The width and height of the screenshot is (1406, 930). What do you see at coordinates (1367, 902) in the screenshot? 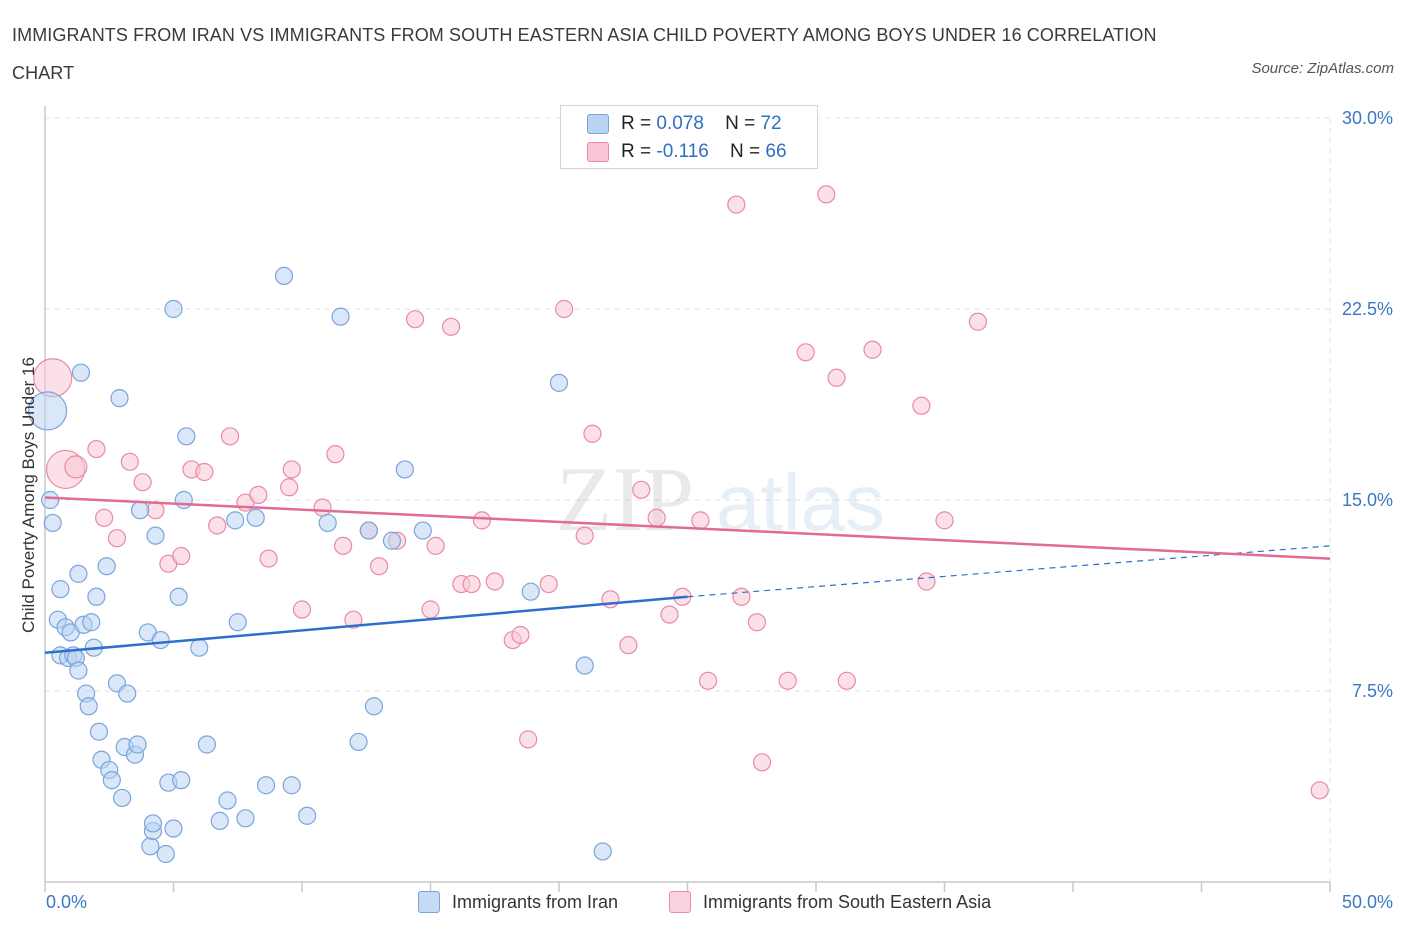
I see `x-tick-label: 50.0%` at bounding box center [1367, 902].